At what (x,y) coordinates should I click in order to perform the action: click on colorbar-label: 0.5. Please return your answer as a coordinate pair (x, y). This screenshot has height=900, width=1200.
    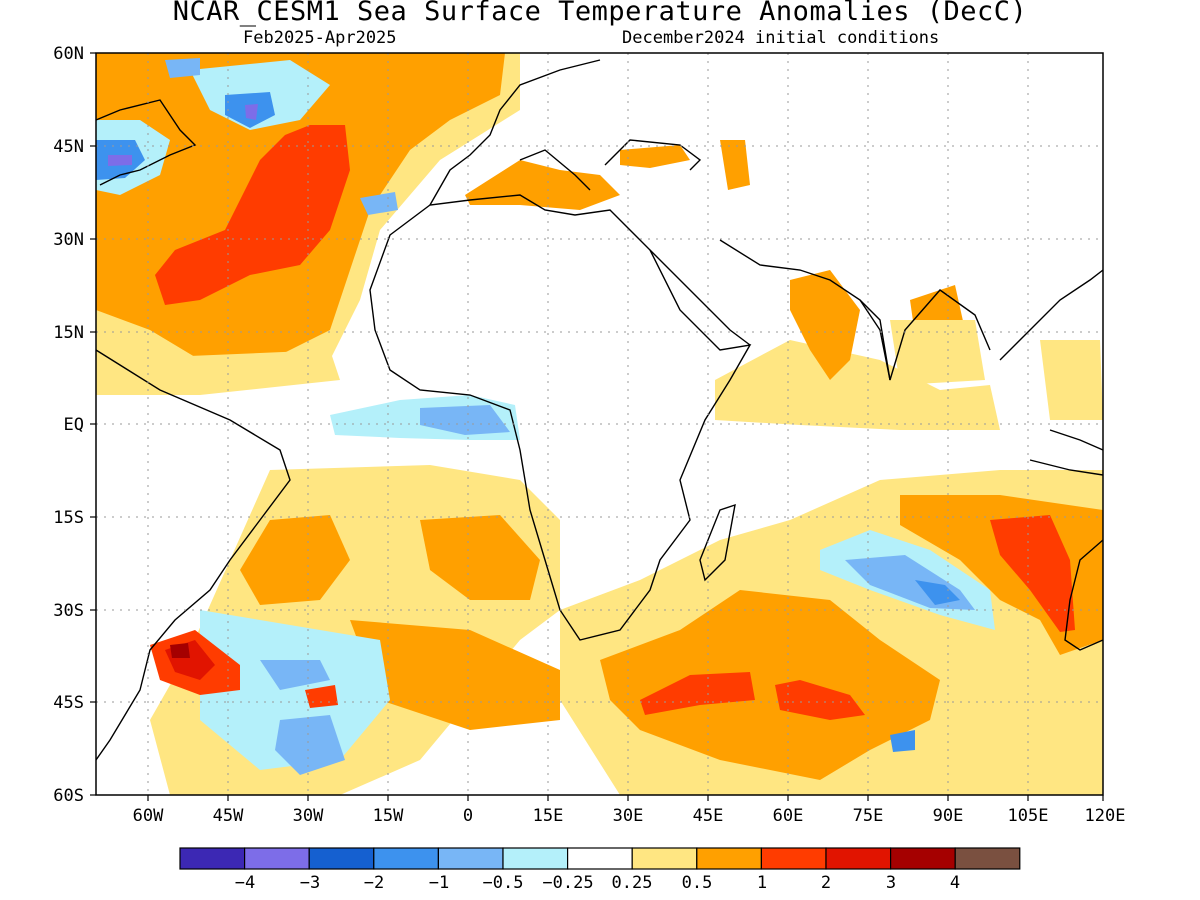
    Looking at the image, I should click on (697, 883).